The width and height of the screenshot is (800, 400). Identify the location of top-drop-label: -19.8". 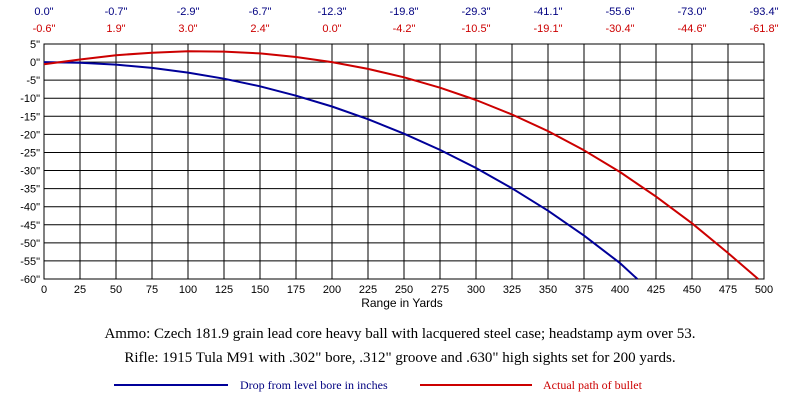
(404, 12).